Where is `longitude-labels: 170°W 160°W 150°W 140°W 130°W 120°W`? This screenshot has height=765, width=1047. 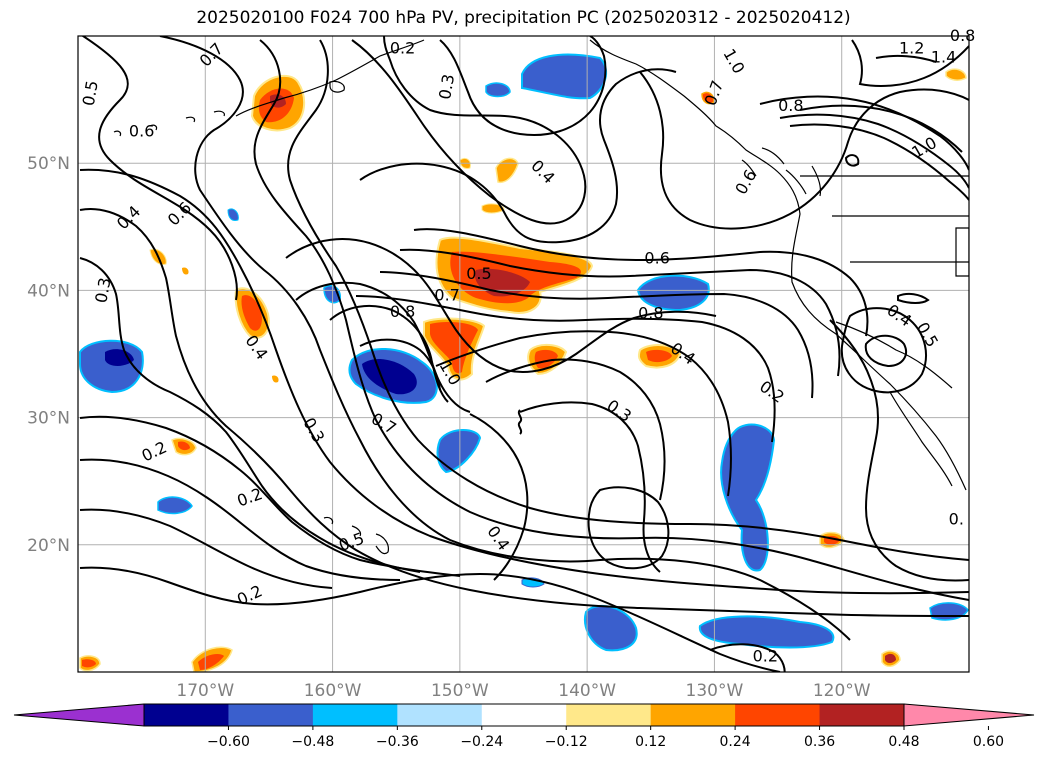 longitude-labels: 170°W 160°W 150°W 140°W 130°W 120°W is located at coordinates (523, 691).